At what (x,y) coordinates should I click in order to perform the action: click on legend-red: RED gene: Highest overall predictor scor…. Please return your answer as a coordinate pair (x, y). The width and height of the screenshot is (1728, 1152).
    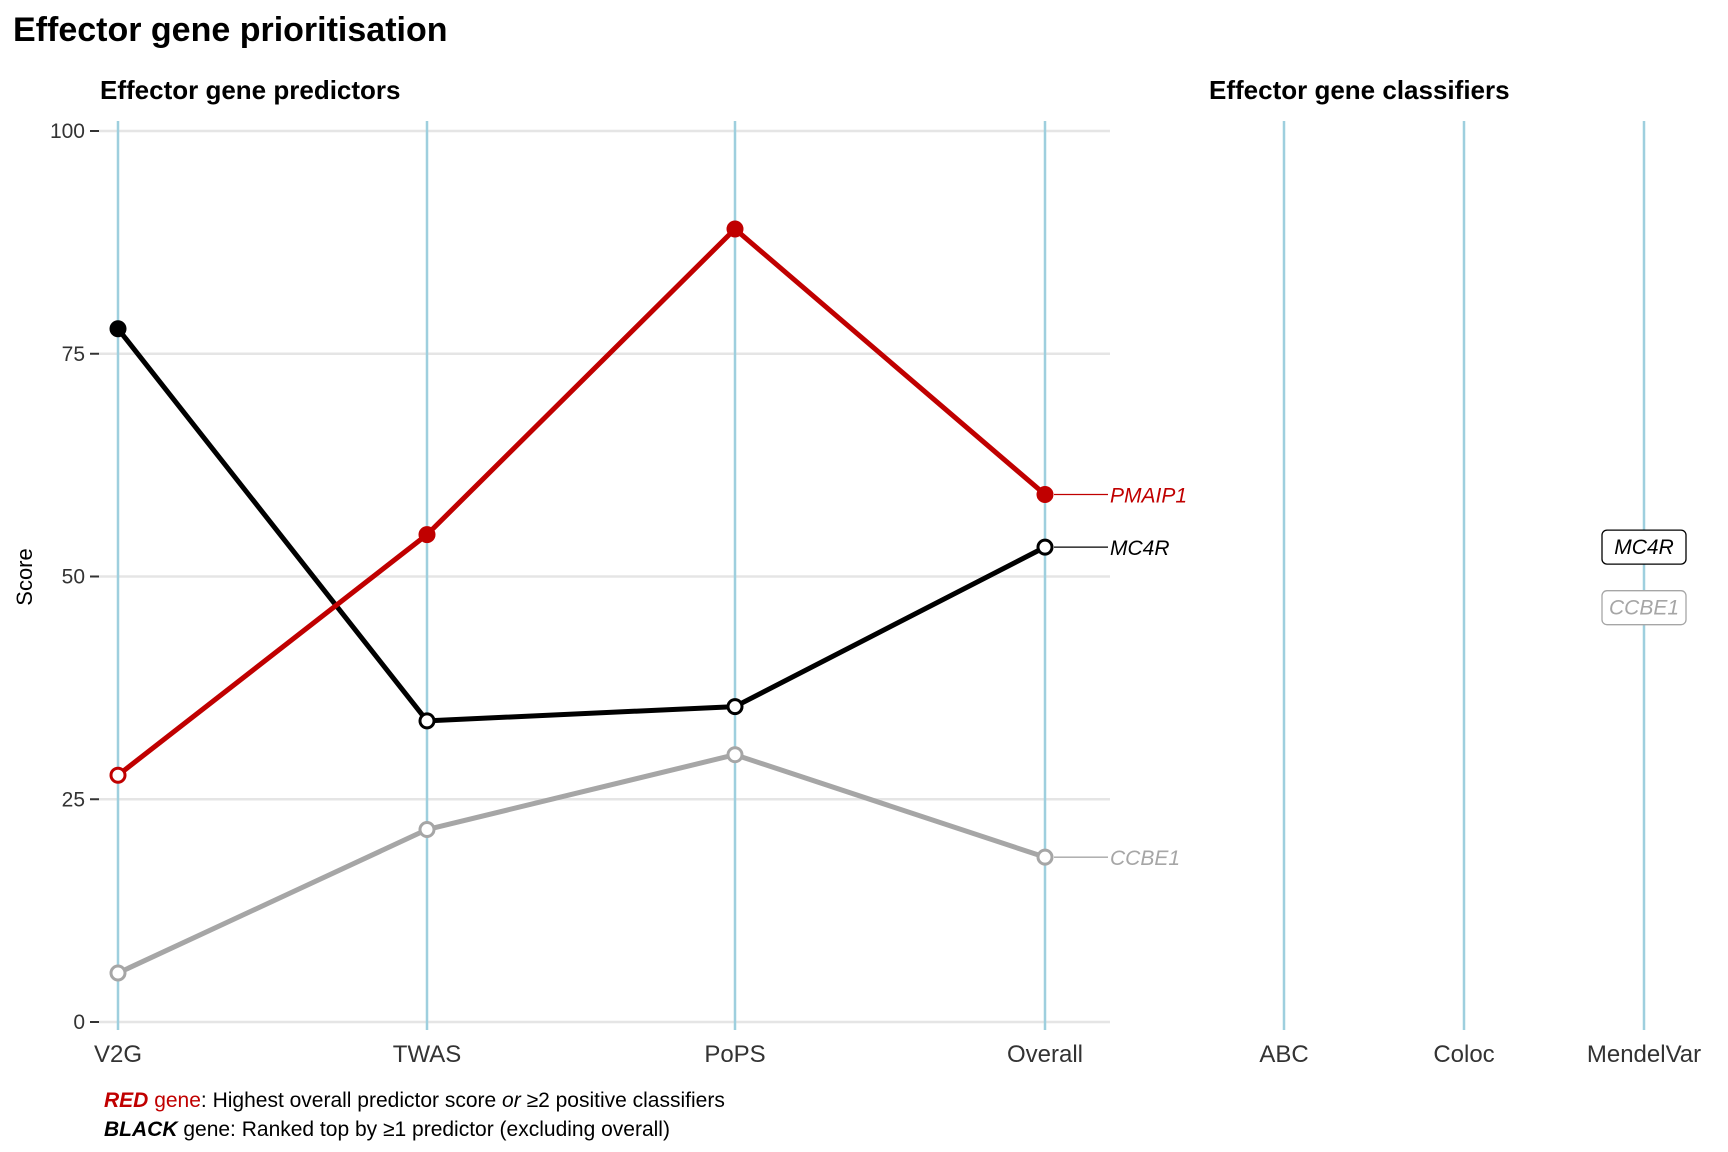
    Looking at the image, I should click on (414, 1101).